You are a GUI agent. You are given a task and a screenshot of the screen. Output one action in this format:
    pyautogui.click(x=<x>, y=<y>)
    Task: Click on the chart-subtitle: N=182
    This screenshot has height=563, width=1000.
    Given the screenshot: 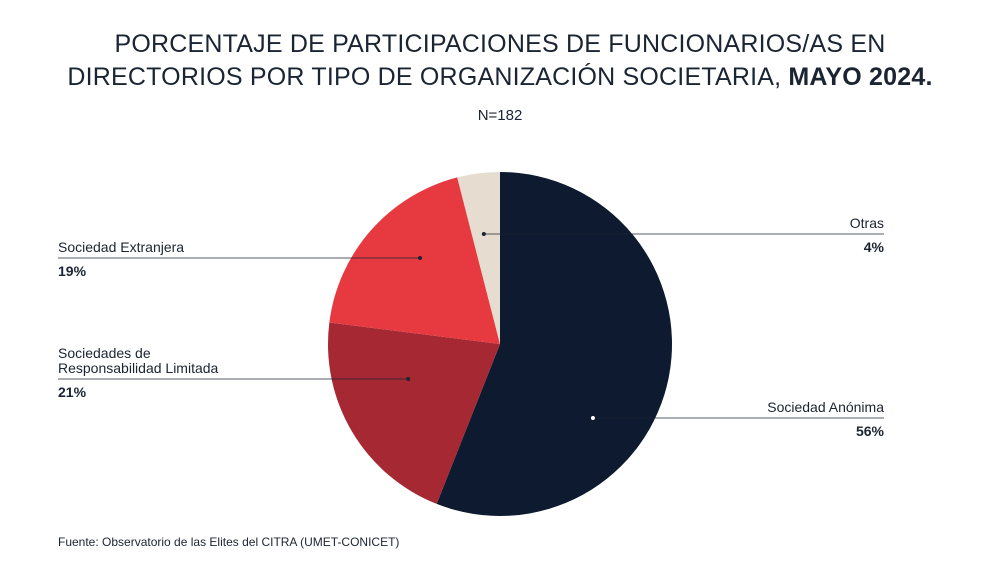 What is the action you would take?
    pyautogui.click(x=500, y=115)
    